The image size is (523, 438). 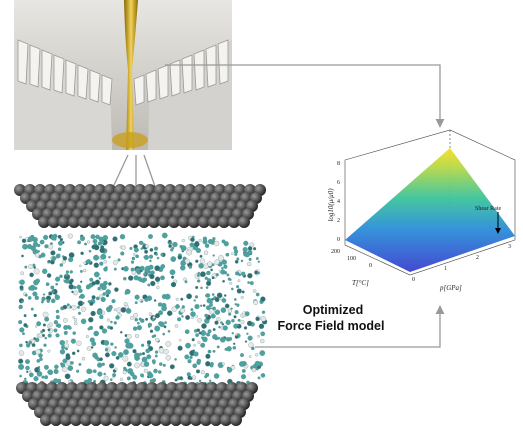 I want to click on z-tick: 6, so click(x=338, y=183).